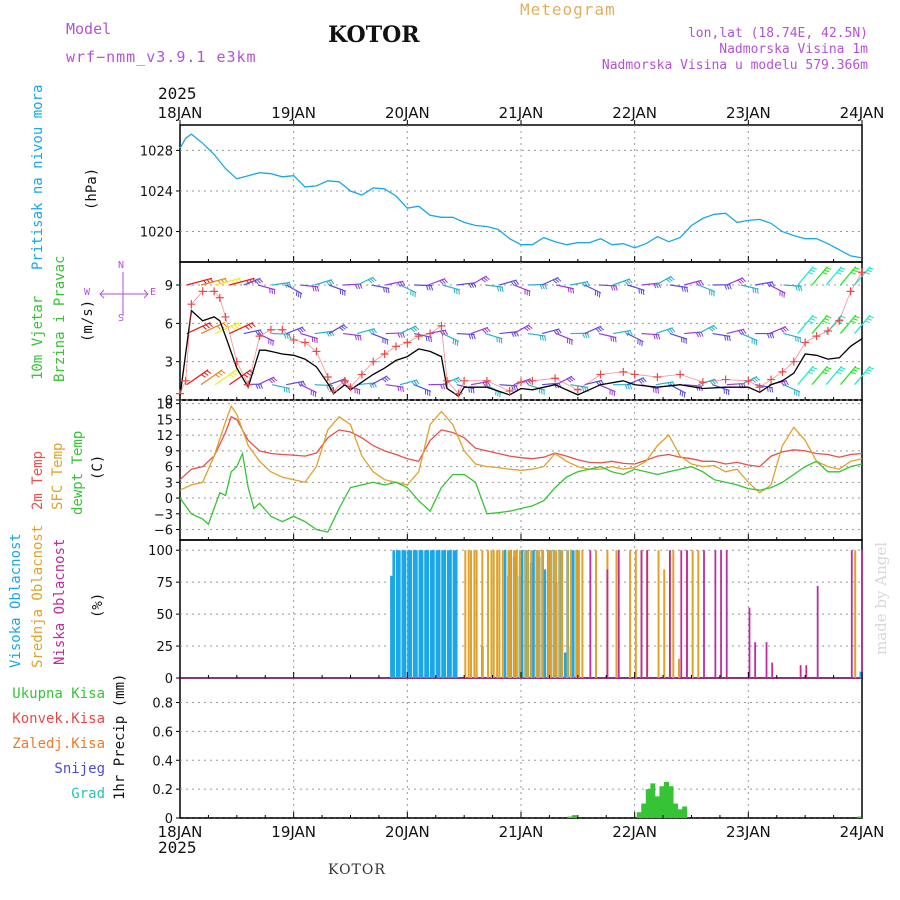 The image size is (900, 900). Describe the element at coordinates (521, 492) in the screenshot. I see `dewpt-line` at that location.